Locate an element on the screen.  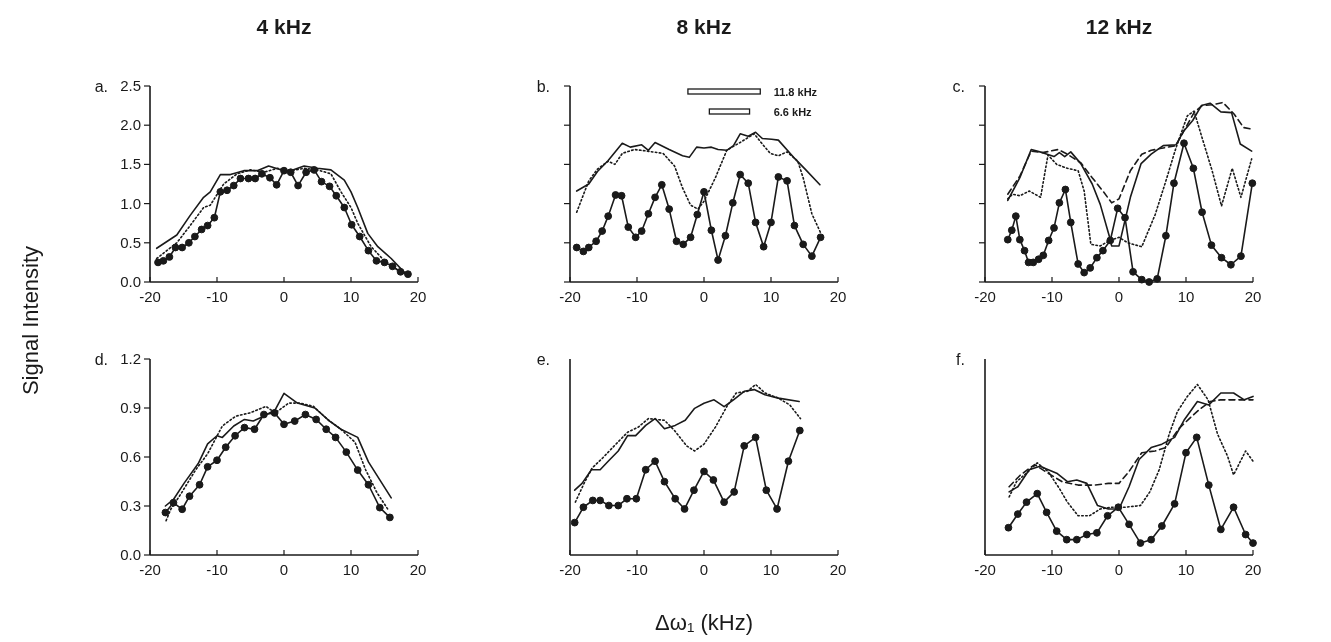
annotation: 6.6 kHz is located at coordinates (793, 112).